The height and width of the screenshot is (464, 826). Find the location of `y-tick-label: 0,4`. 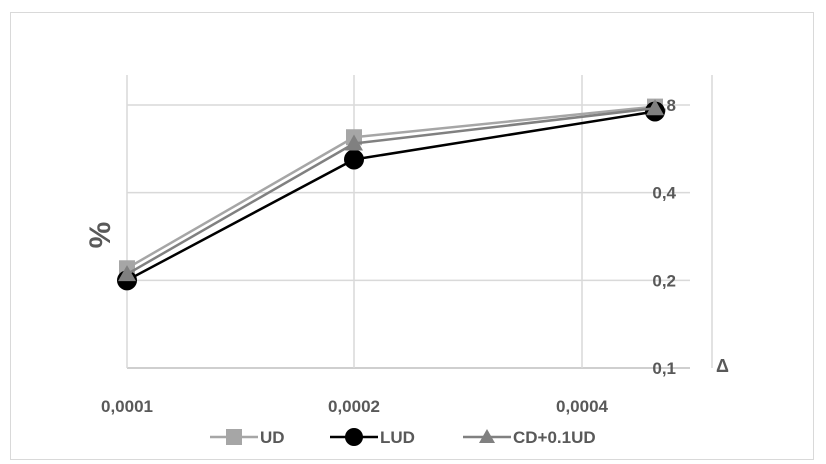

y-tick-label: 0,4 is located at coordinates (664, 193).